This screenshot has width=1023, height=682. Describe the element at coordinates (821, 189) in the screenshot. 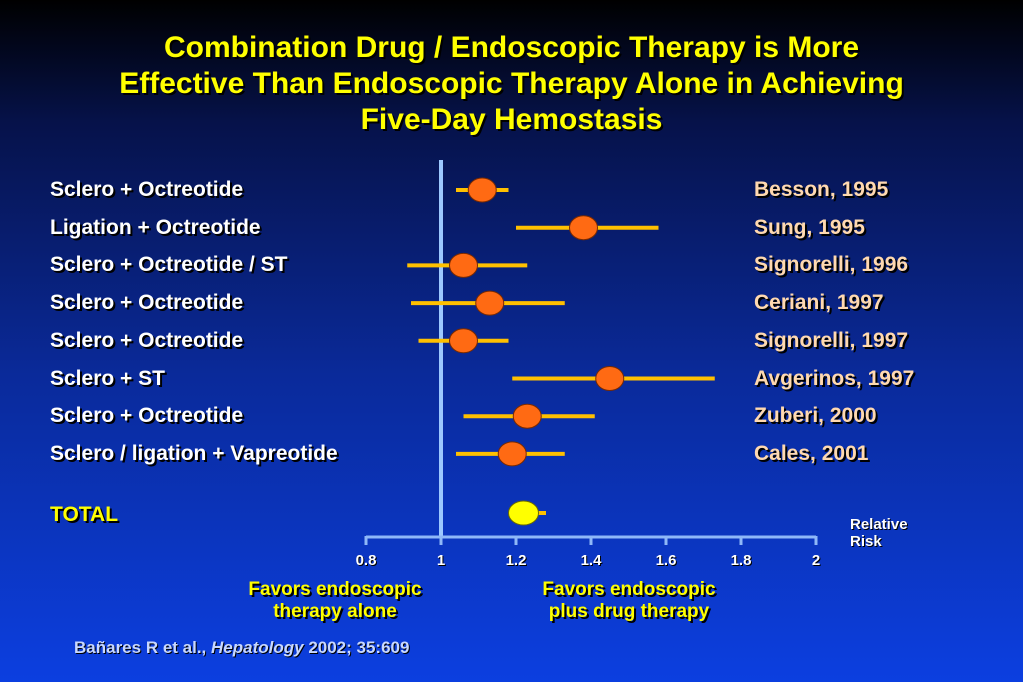

I see `study-reference: Besson, 1995` at that location.